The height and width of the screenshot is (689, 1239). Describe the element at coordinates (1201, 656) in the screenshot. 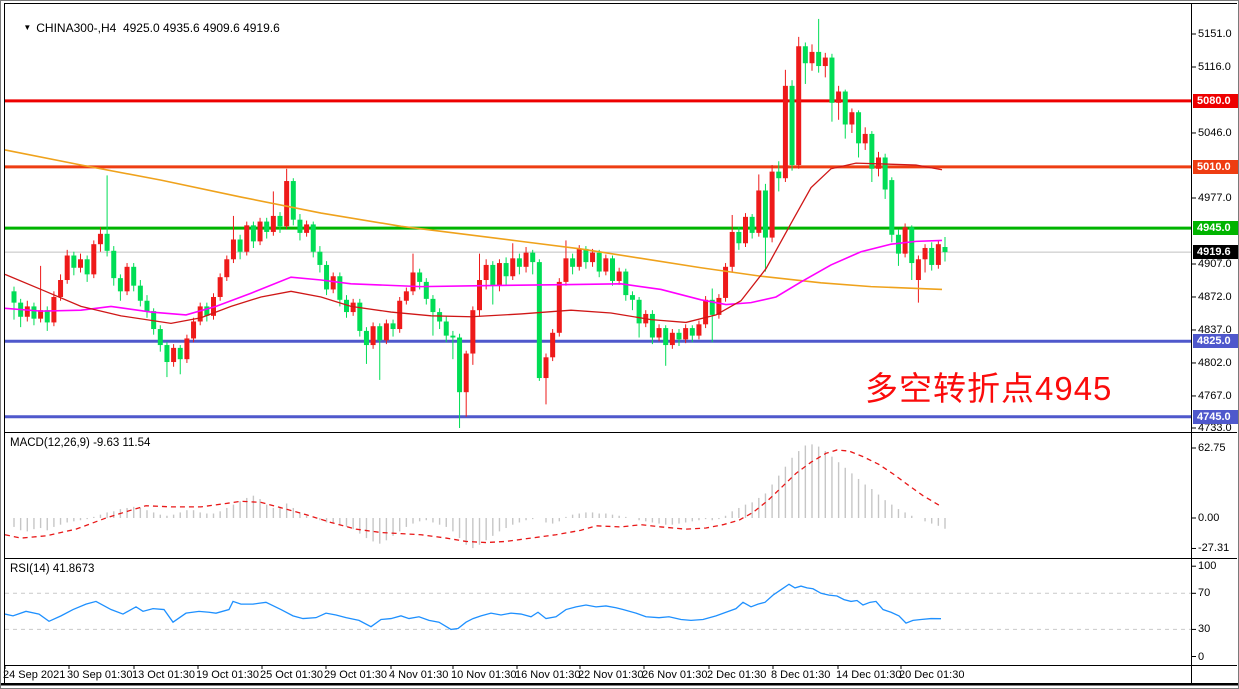

I see `rsi-tick-label: 0` at that location.